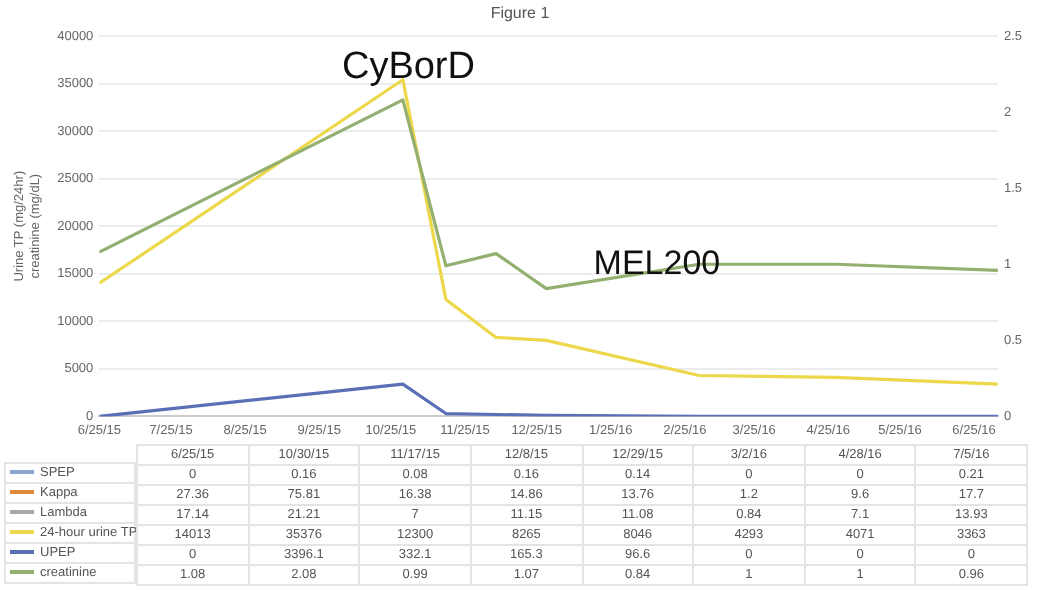 The image size is (1040, 590). I want to click on chart-title: Figure 1, so click(520, 13).